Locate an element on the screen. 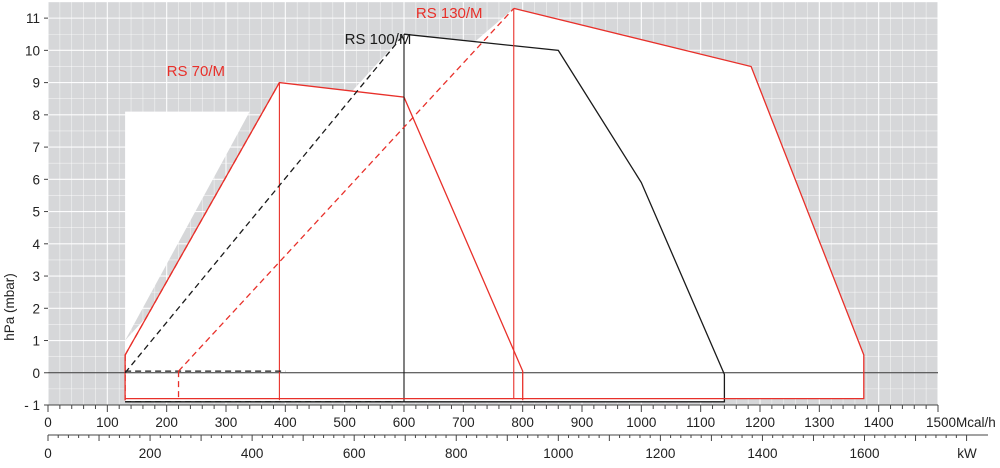  x2-tick-label: 600 is located at coordinates (354, 453).